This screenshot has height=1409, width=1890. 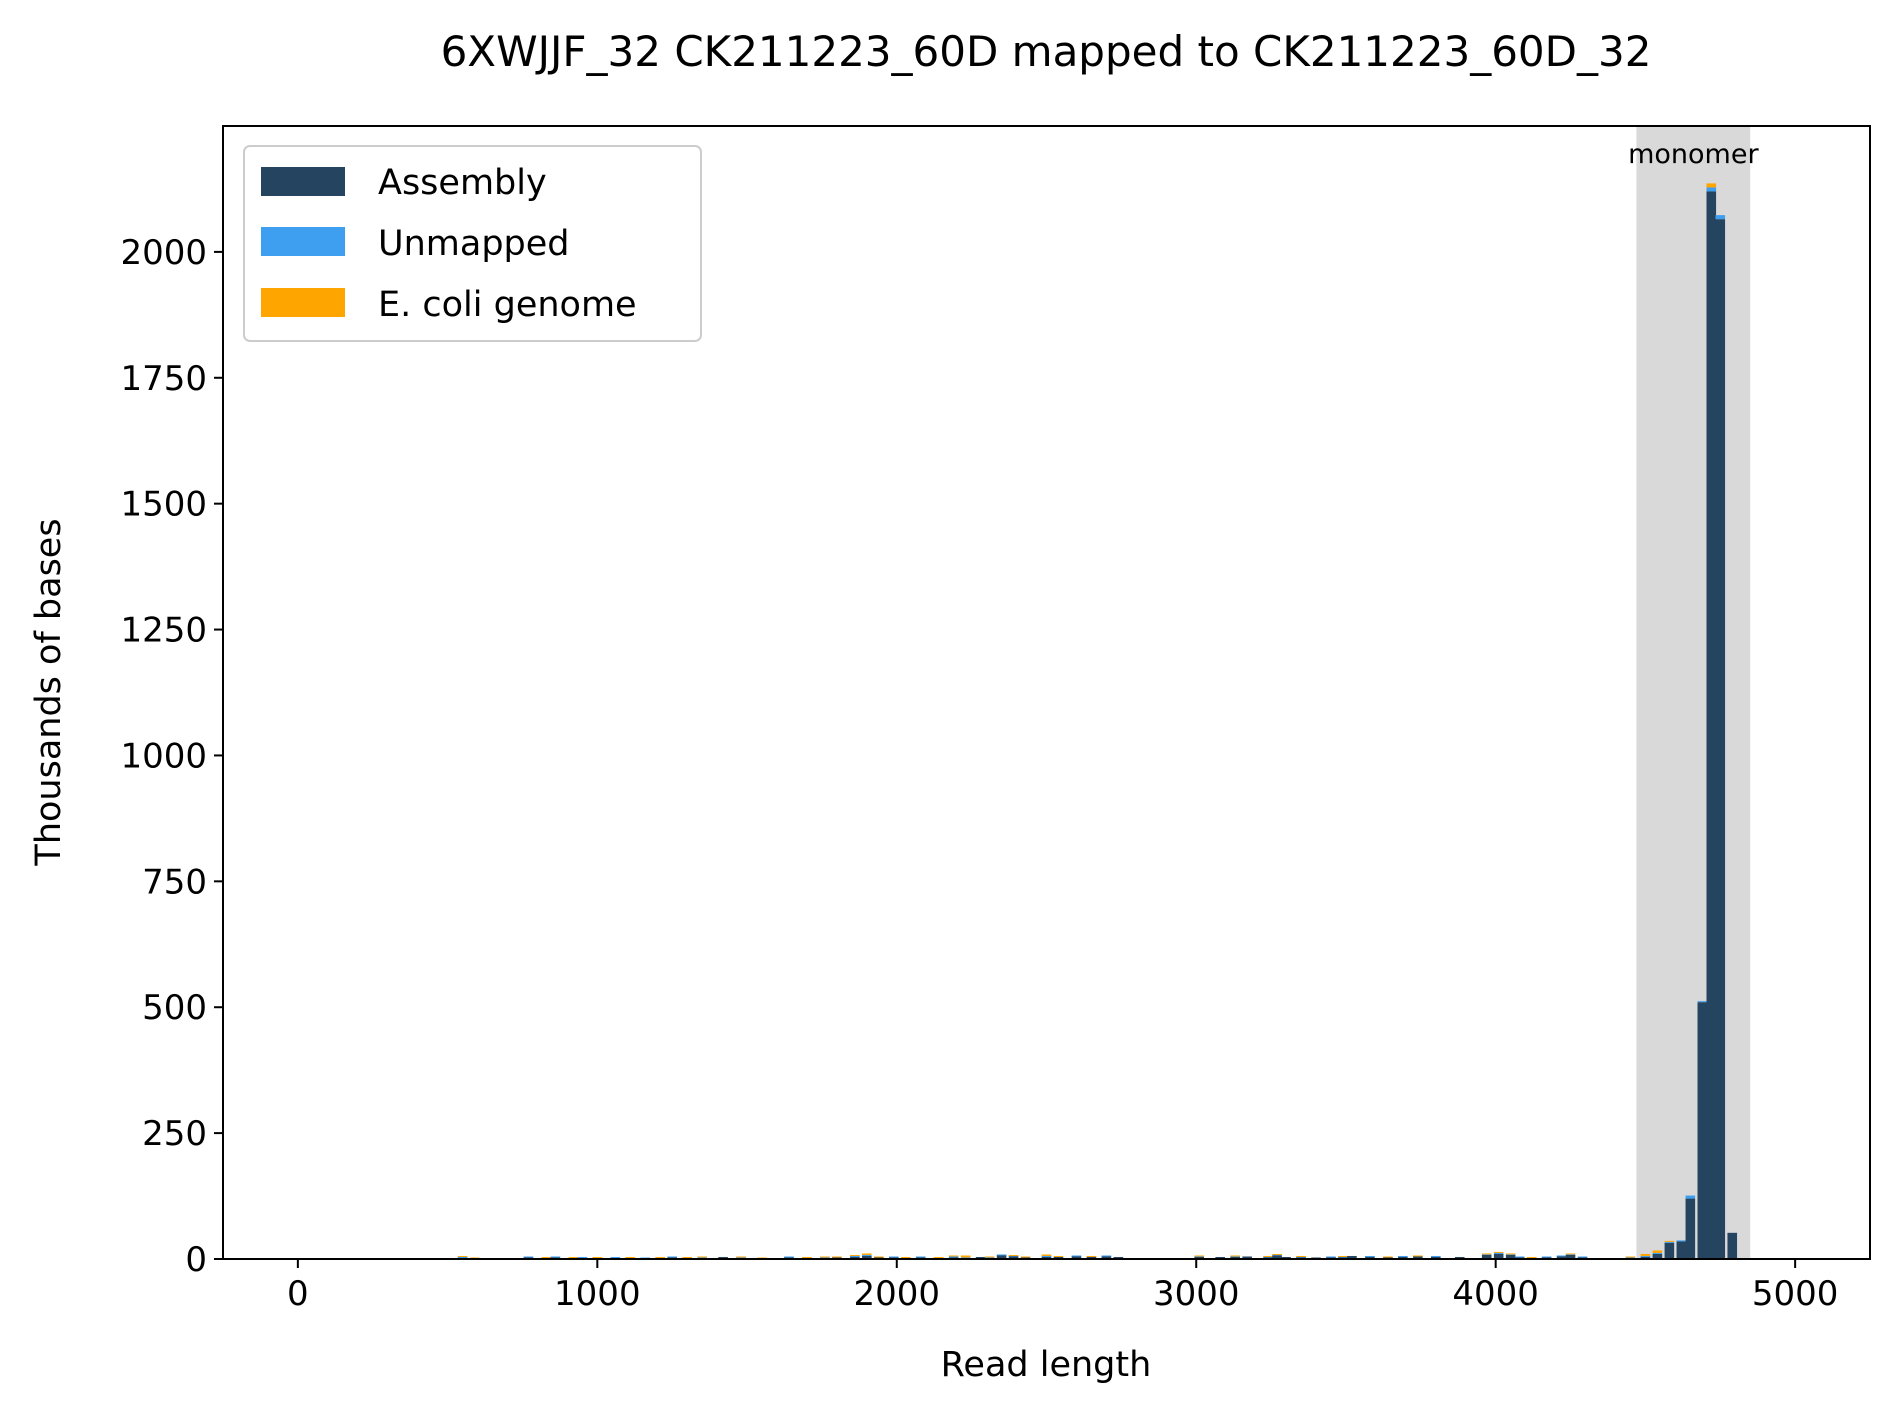 I want to click on legend-swatch-assembly, so click(x=303, y=181).